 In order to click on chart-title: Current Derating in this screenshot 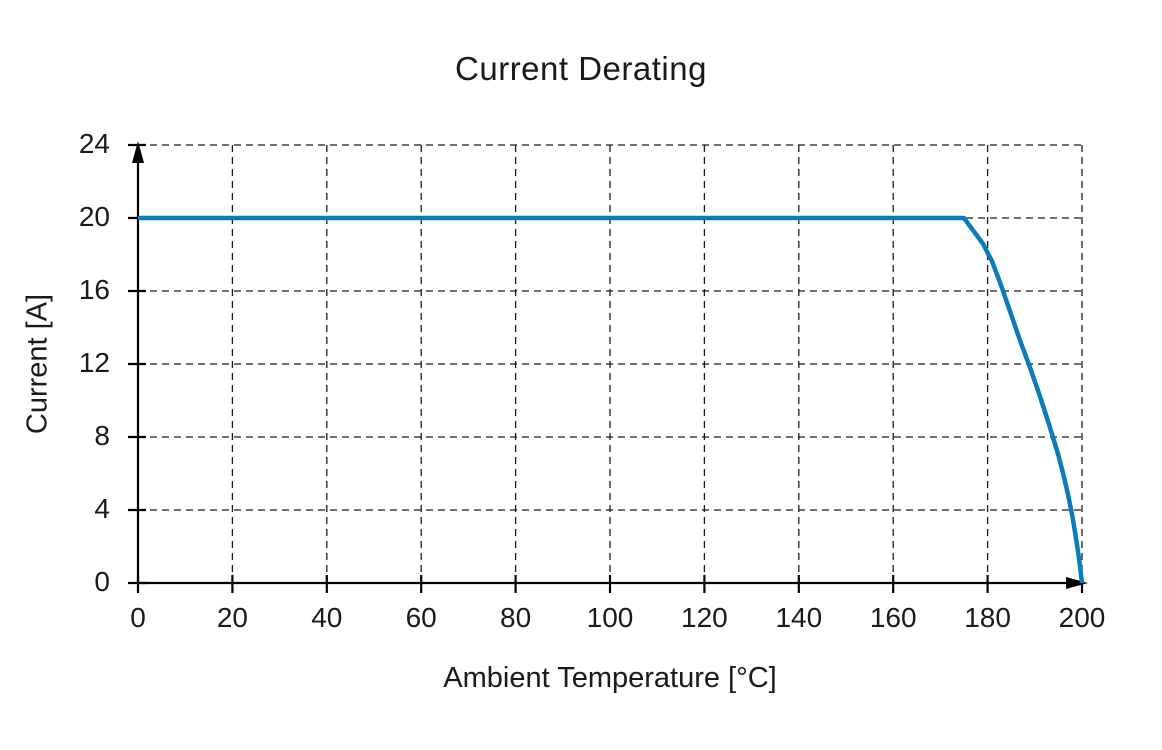, I will do `click(581, 68)`.